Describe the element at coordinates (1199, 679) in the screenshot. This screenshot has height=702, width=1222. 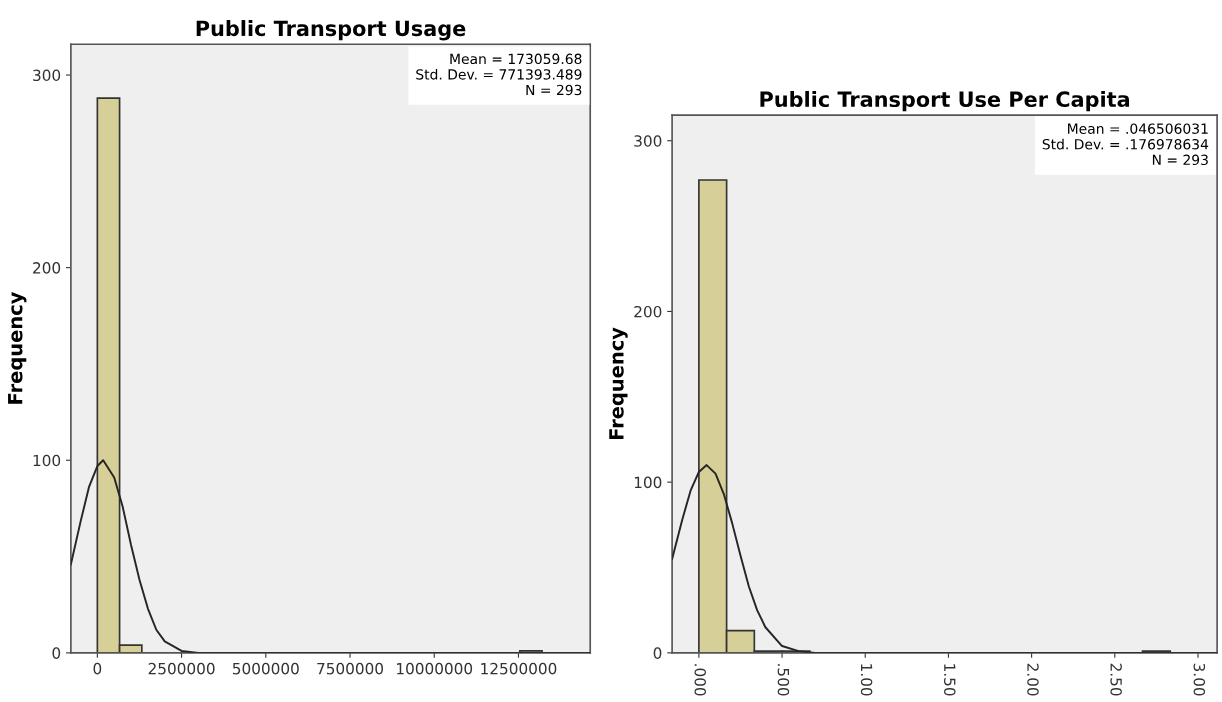
I see `x-tick-label: 3.00` at that location.